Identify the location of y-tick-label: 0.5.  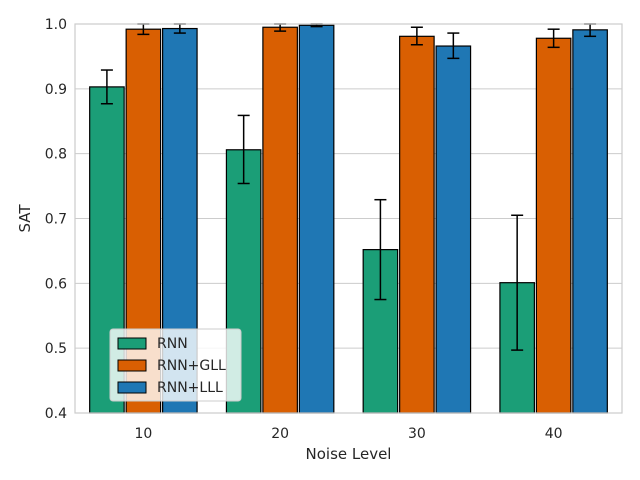
(56, 349).